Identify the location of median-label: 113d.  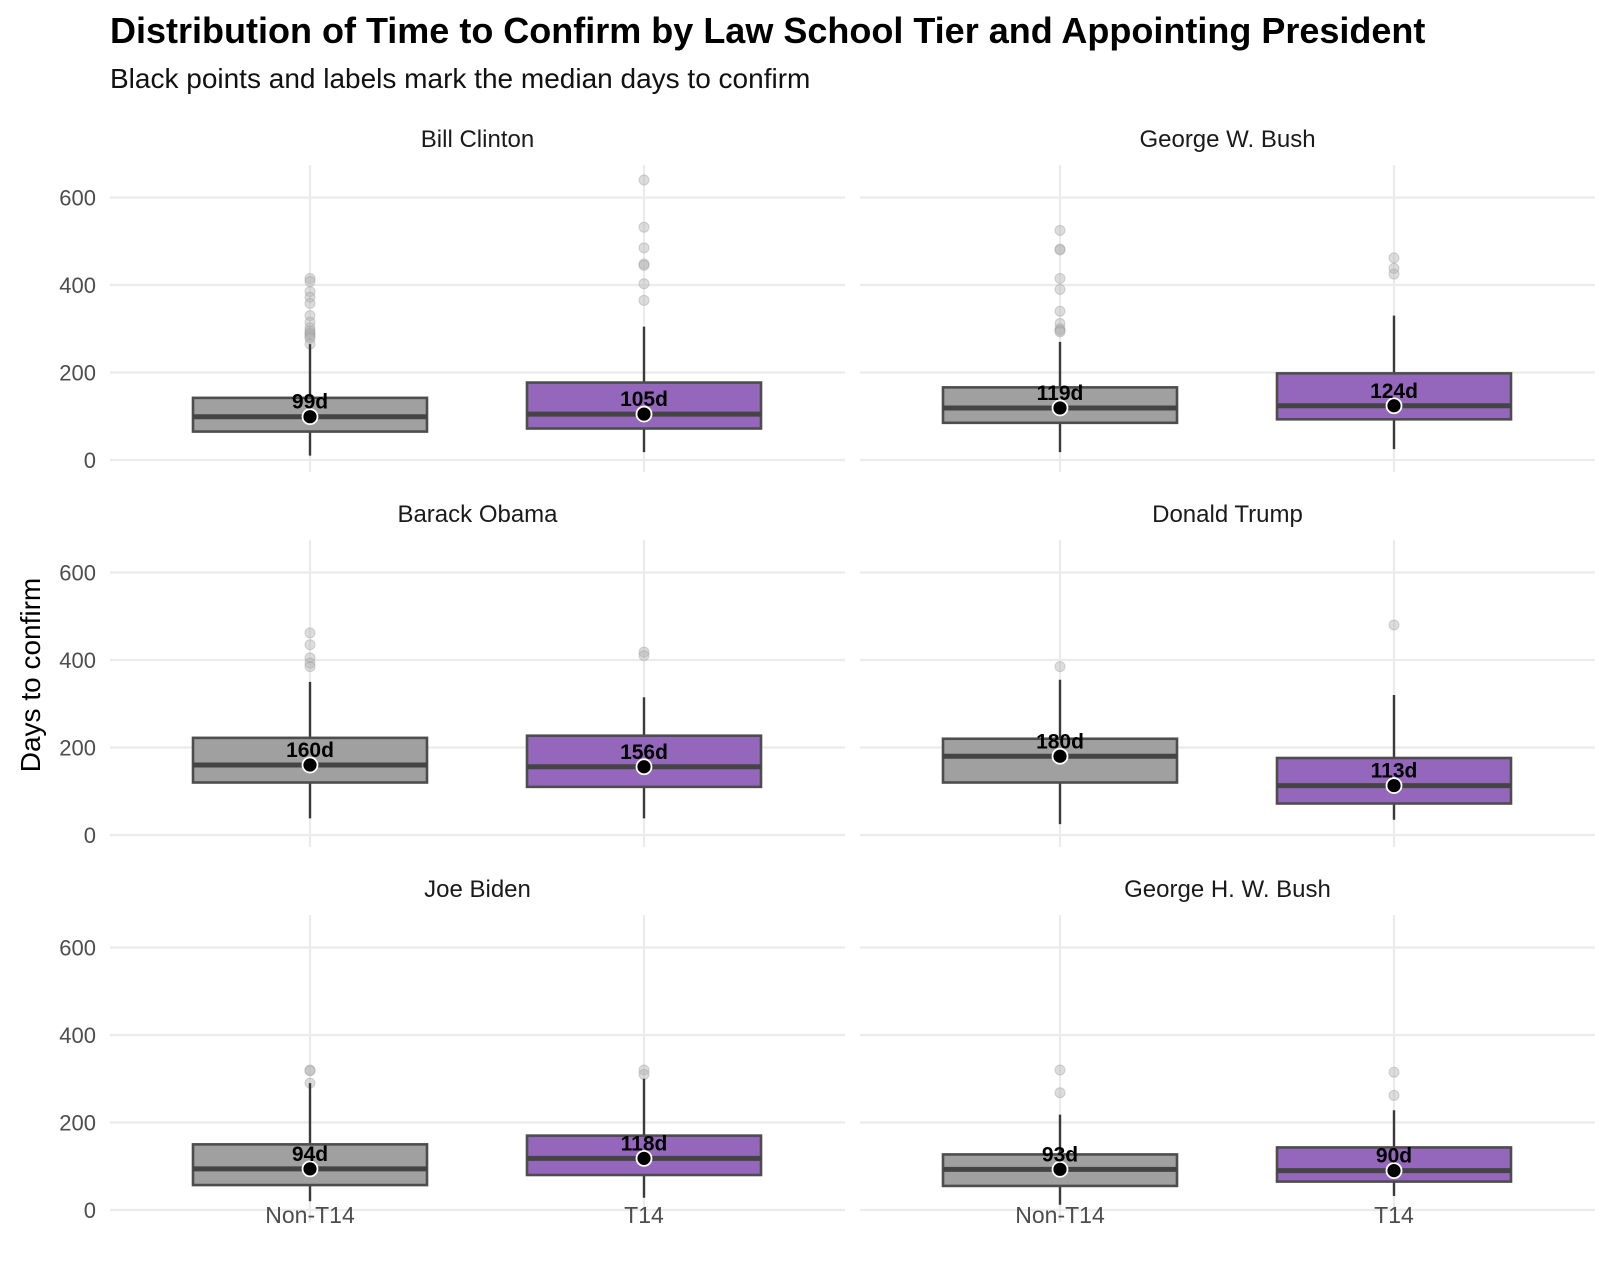
(1394, 771).